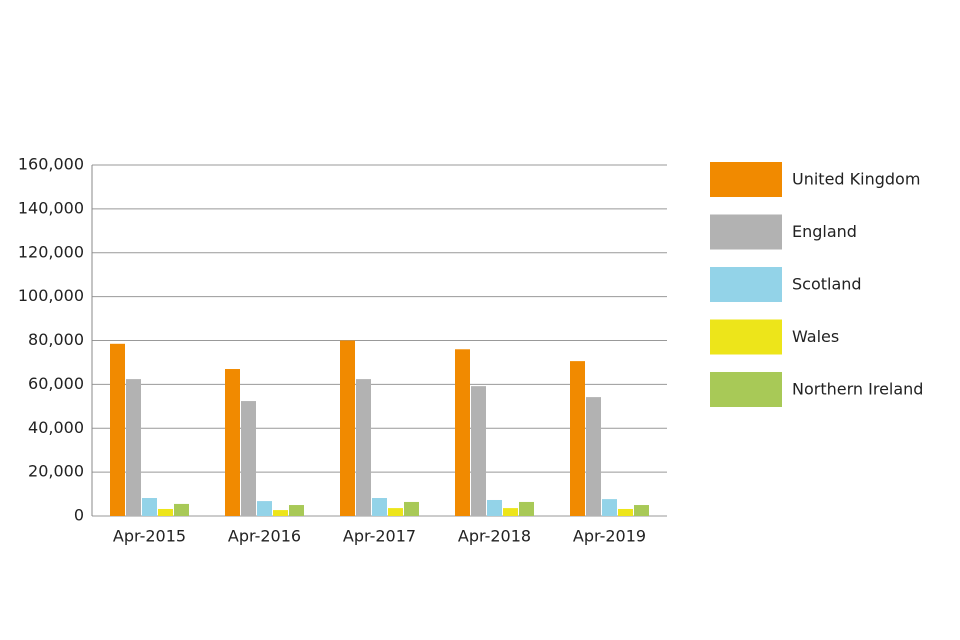 The image size is (960, 640). What do you see at coordinates (51, 295) in the screenshot?
I see `y-tick-label: 100,000` at bounding box center [51, 295].